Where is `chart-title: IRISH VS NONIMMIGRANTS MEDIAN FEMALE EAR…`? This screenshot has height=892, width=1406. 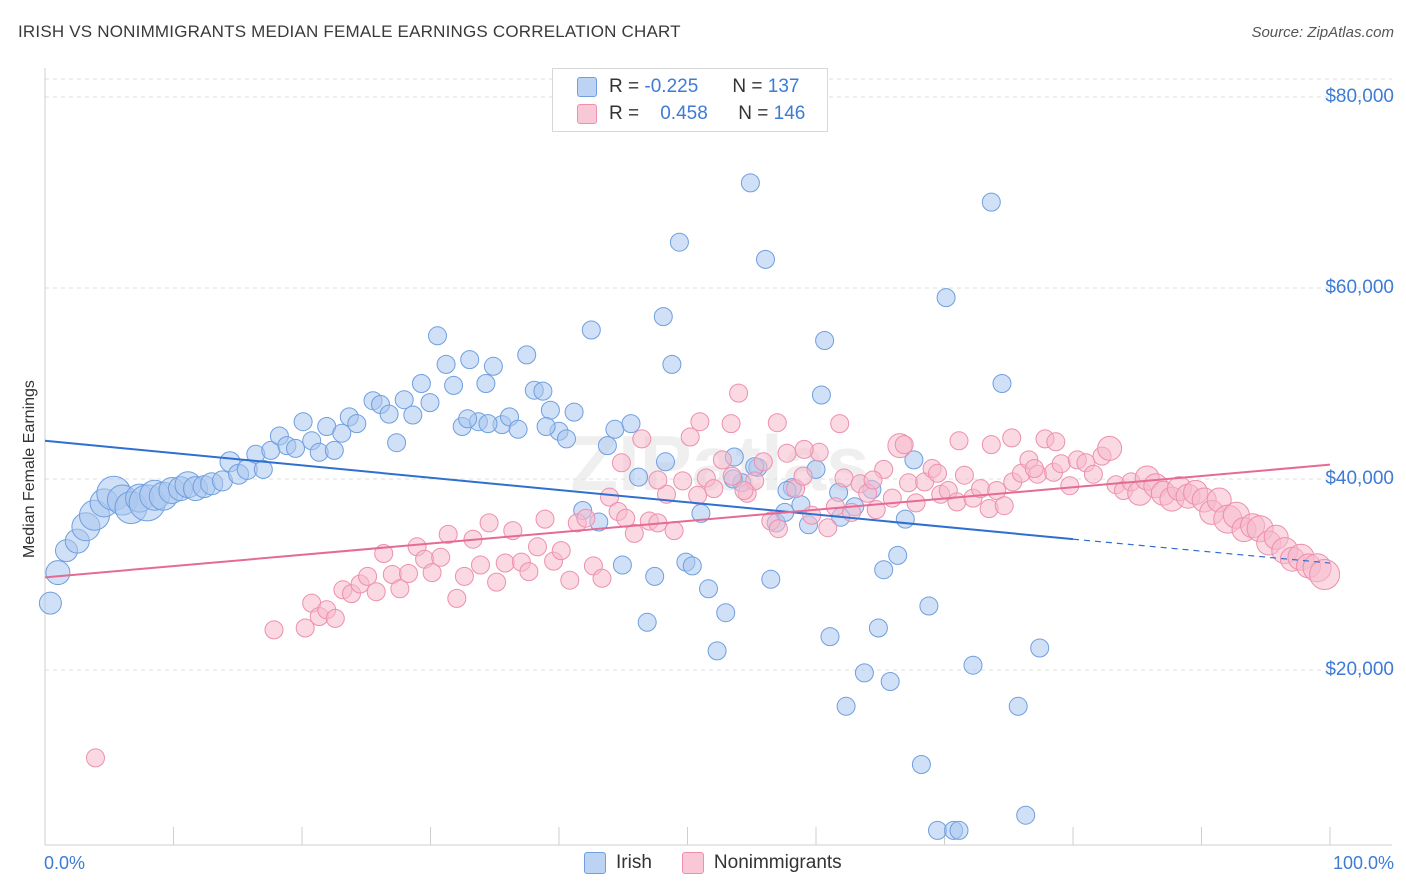
chart-title: IRISH VS NONIMMIGRANTS MEDIAN FEMALE EAR… is located at coordinates (349, 31).